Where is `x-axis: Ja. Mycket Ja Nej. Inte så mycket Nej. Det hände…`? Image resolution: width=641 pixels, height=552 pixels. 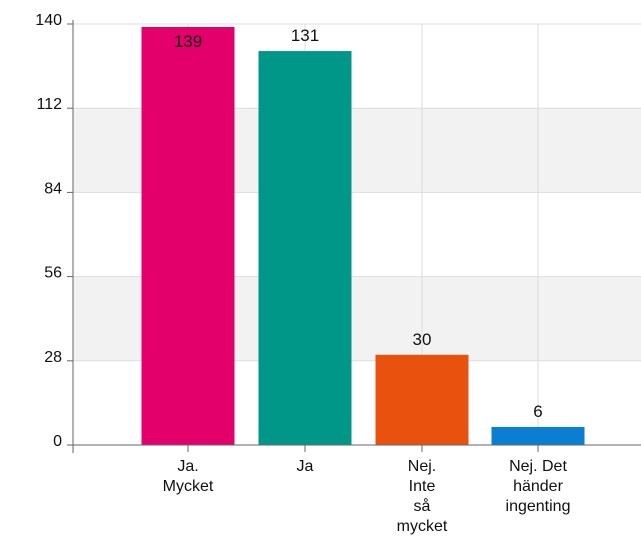
x-axis: Ja. Mycket Ja Nej. Inte så mycket Nej. Det hände… is located at coordinates (354, 489).